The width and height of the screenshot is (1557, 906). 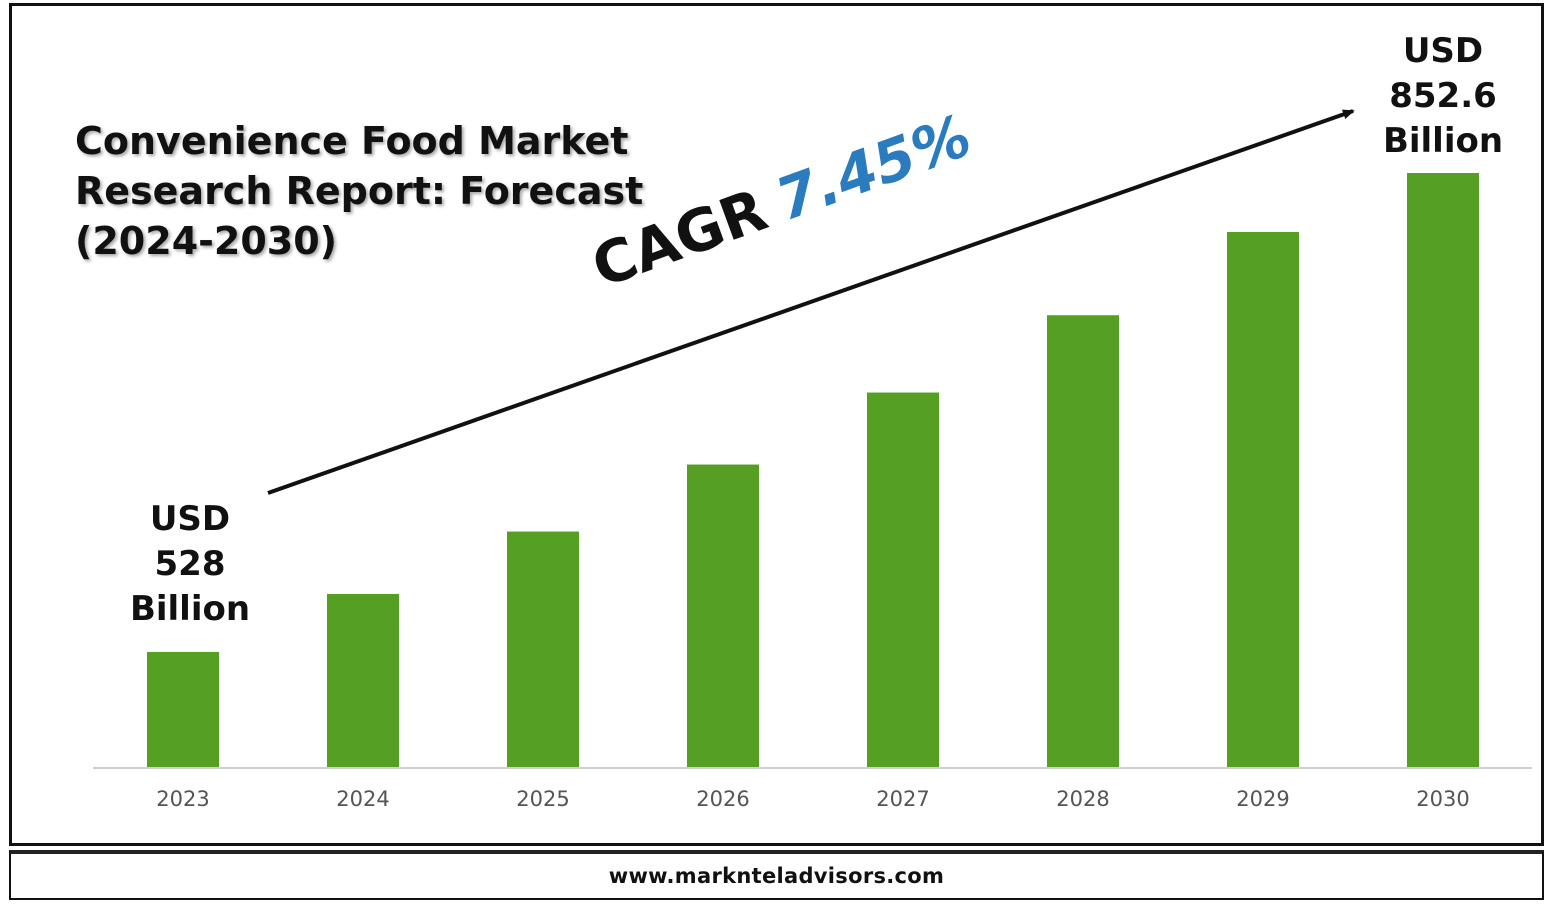 I want to click on title-line-3: (2024-2030), so click(x=206, y=241).